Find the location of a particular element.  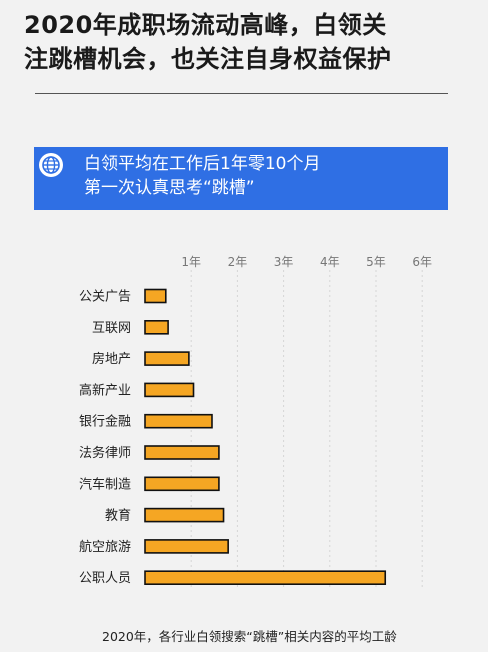

category-label: 银行金融 is located at coordinates (105, 422).